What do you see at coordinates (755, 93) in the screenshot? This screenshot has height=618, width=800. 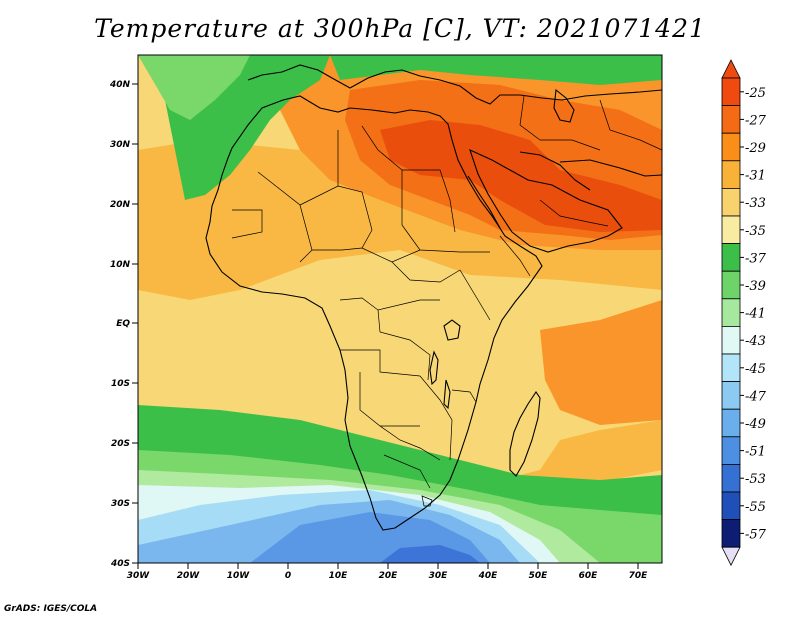 I see `colorbar-label: -25` at bounding box center [755, 93].